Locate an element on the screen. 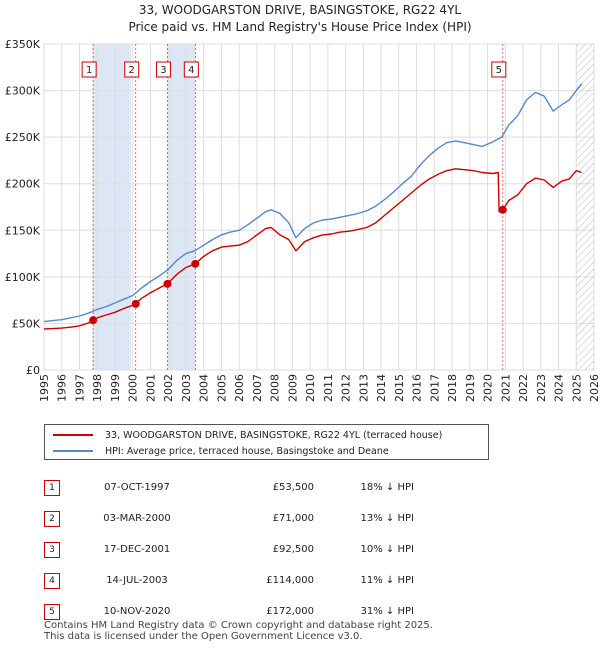  table-row: 3 17-DEC-2001 £92,500 10% ↓ HPI is located at coordinates (229, 549).